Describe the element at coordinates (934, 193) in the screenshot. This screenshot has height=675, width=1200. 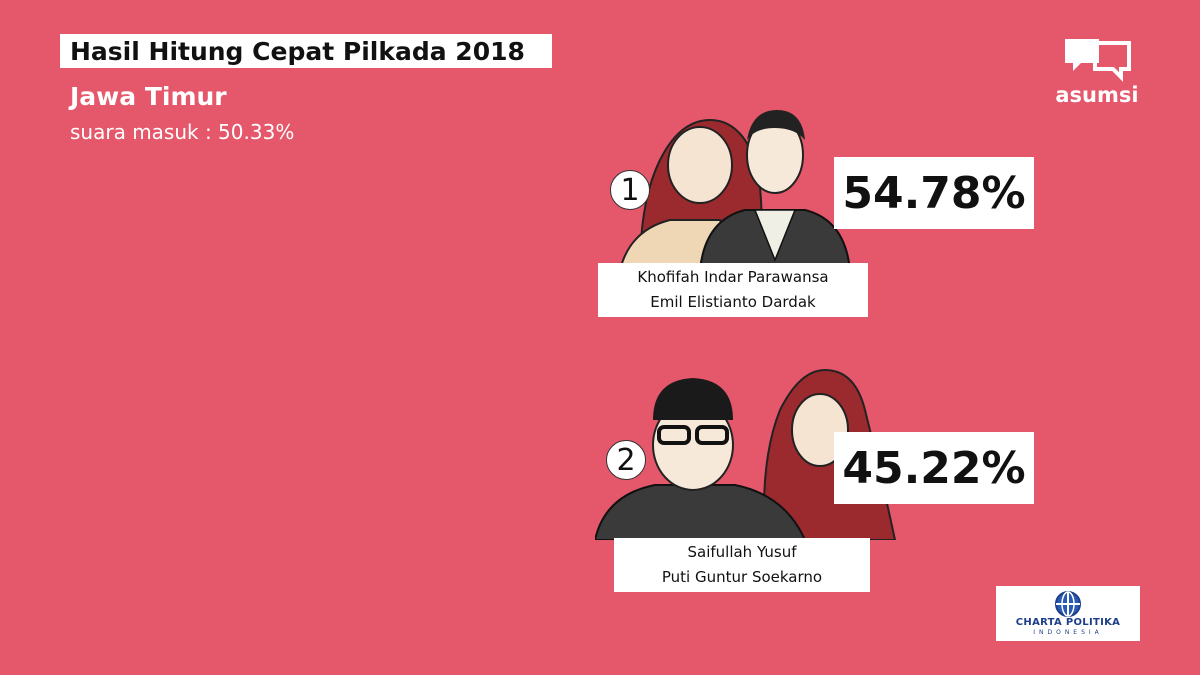
I see `candidate-1-percent: 54.78%` at that location.